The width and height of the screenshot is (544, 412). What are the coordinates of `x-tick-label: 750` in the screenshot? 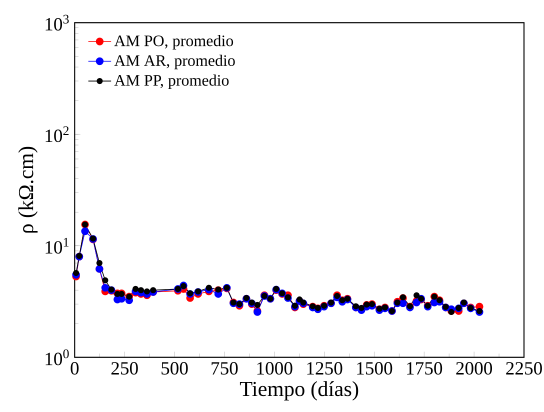 It's located at (225, 368).